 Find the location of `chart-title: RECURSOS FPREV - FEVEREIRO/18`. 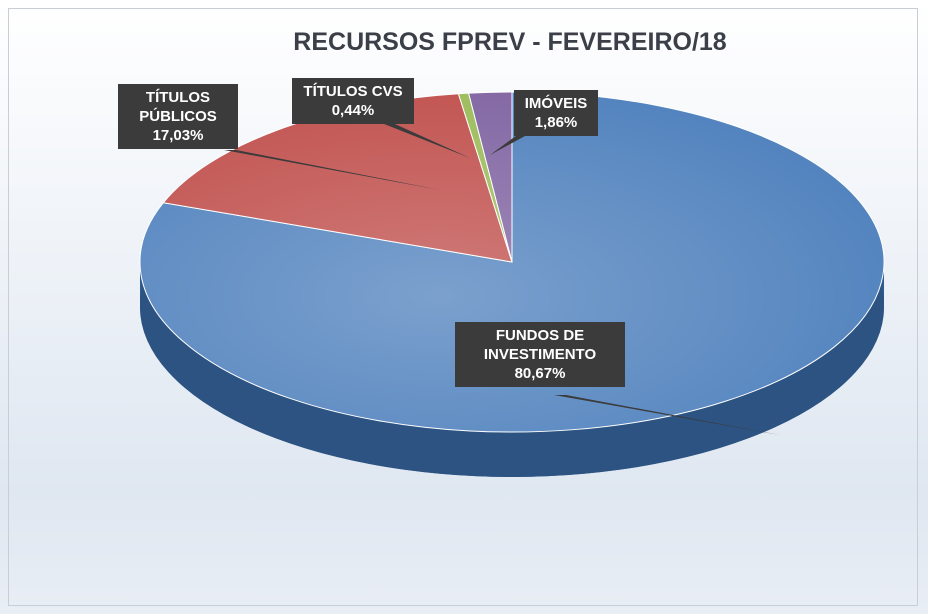

chart-title: RECURSOS FPREV - FEVEREIRO/18 is located at coordinates (510, 42).